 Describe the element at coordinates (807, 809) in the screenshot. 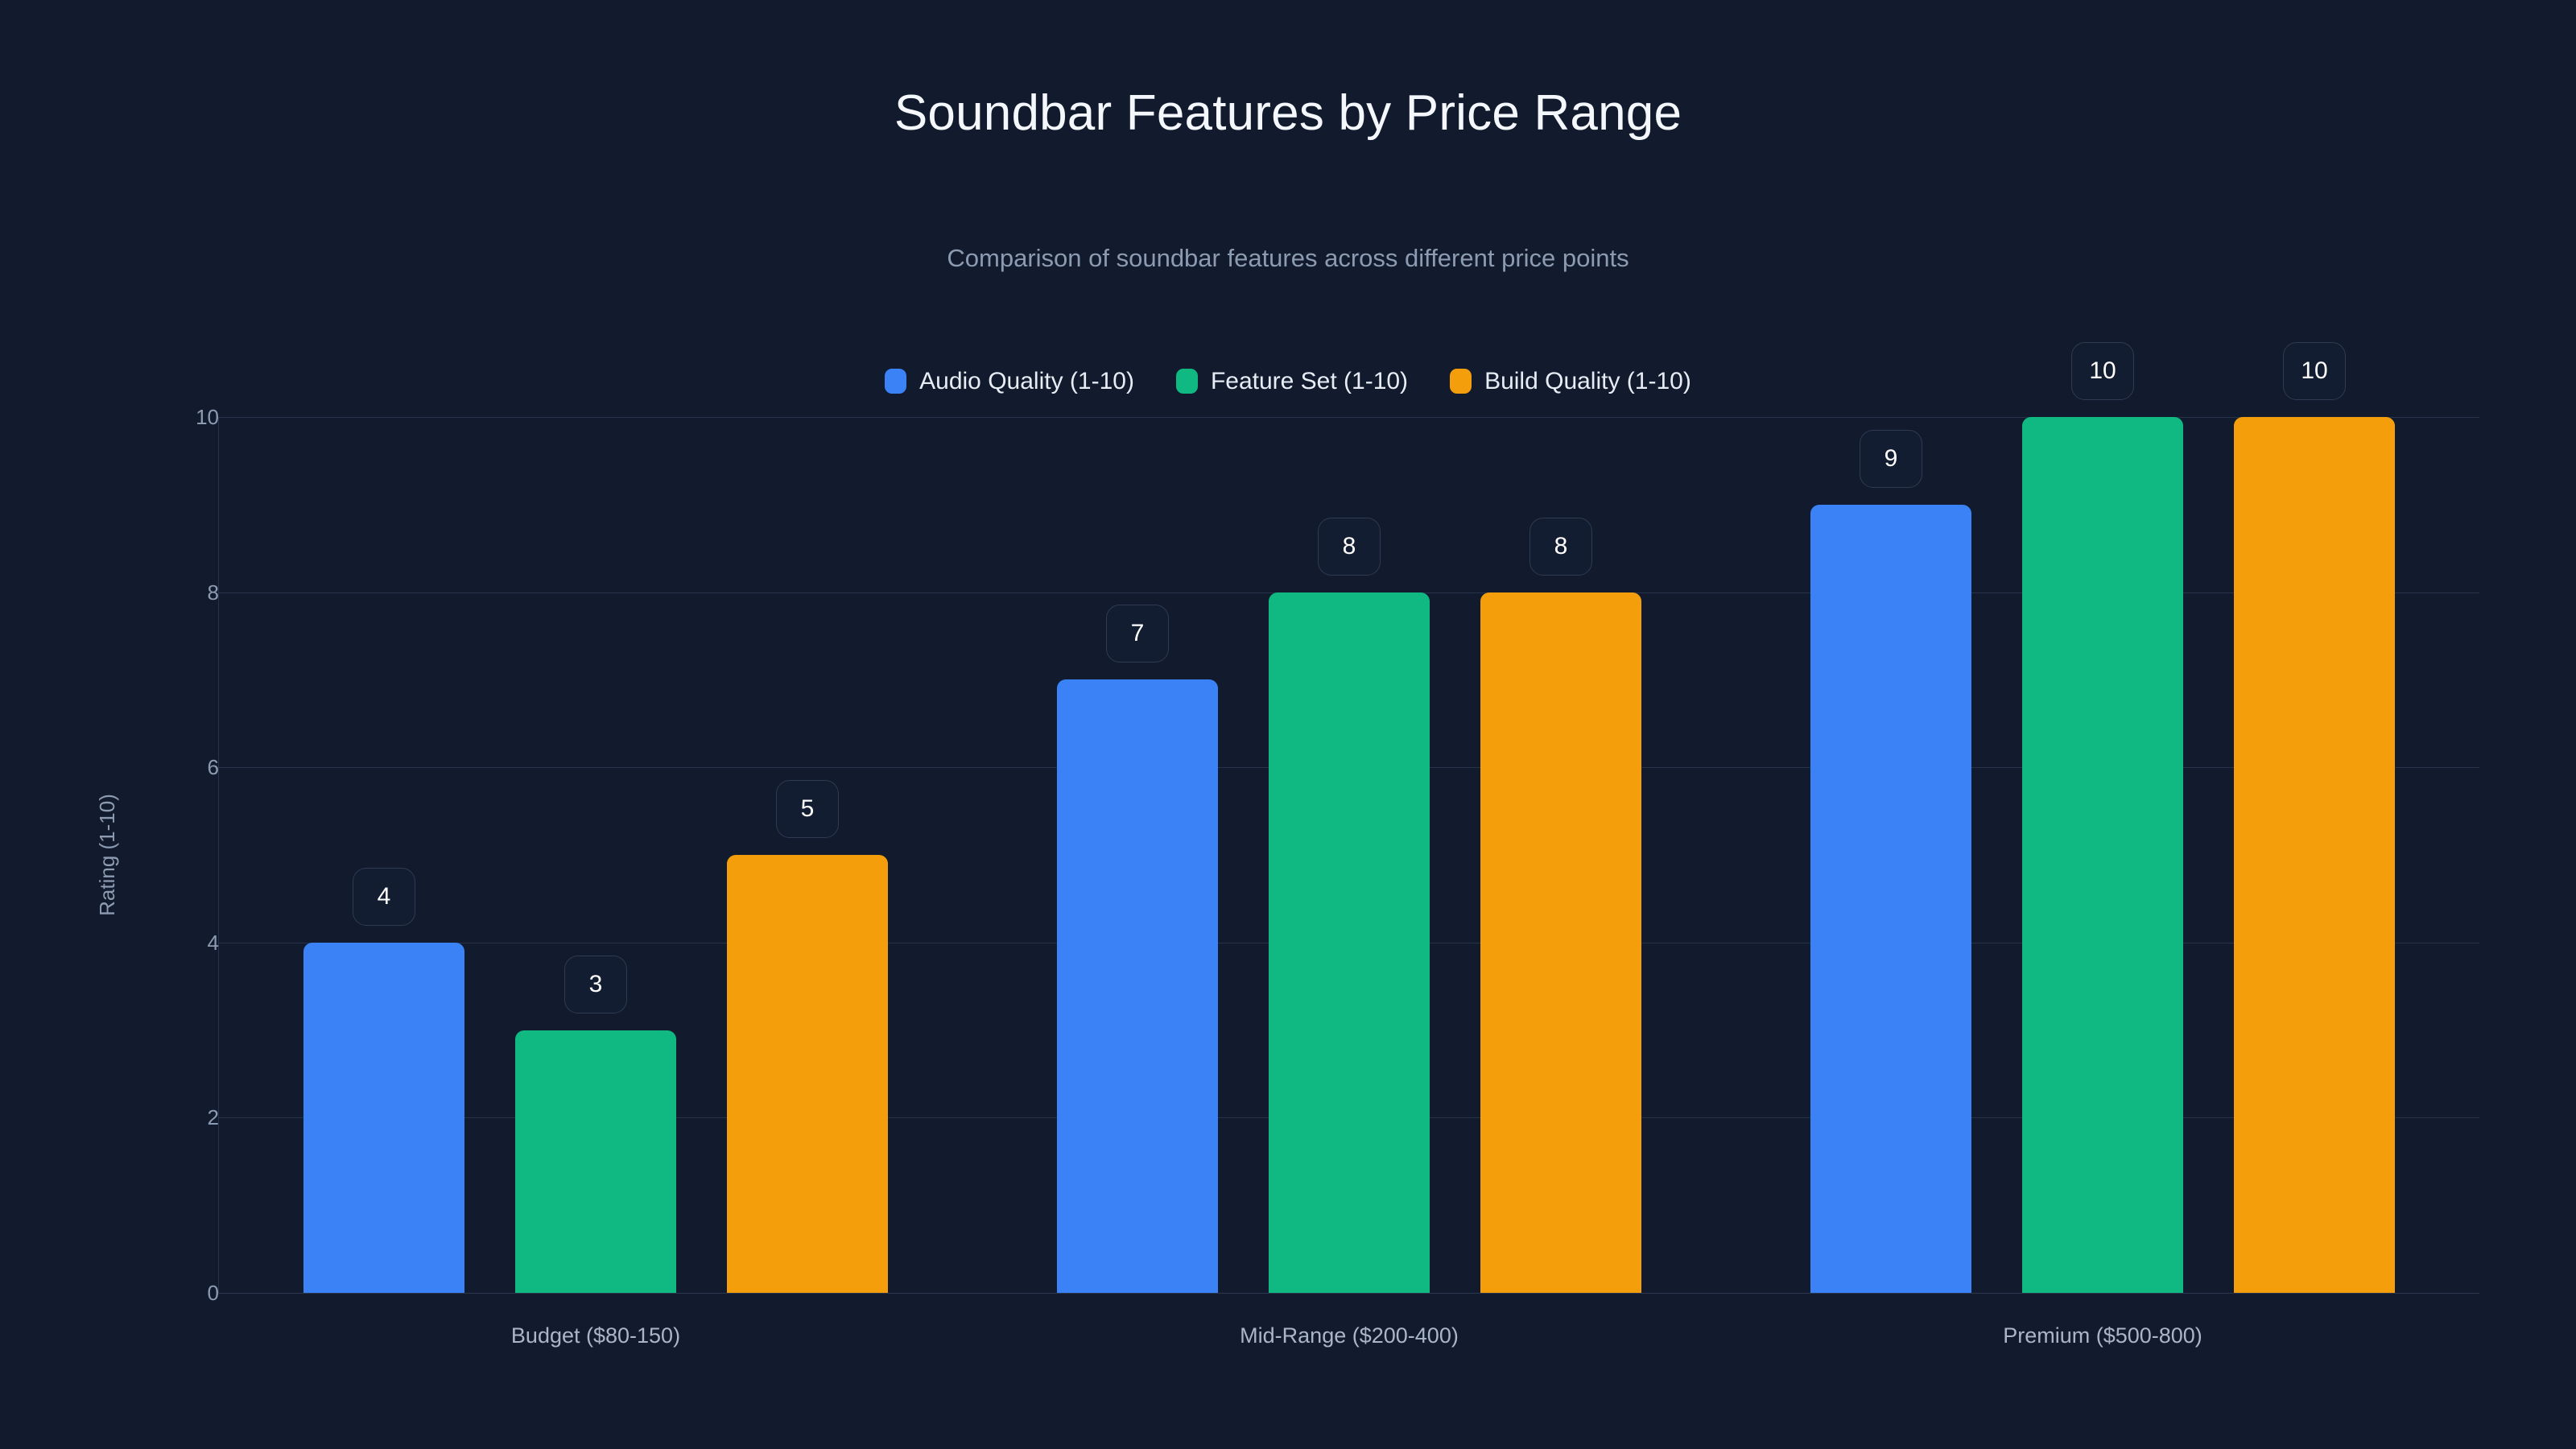

I see `bar-value-label: 5` at that location.